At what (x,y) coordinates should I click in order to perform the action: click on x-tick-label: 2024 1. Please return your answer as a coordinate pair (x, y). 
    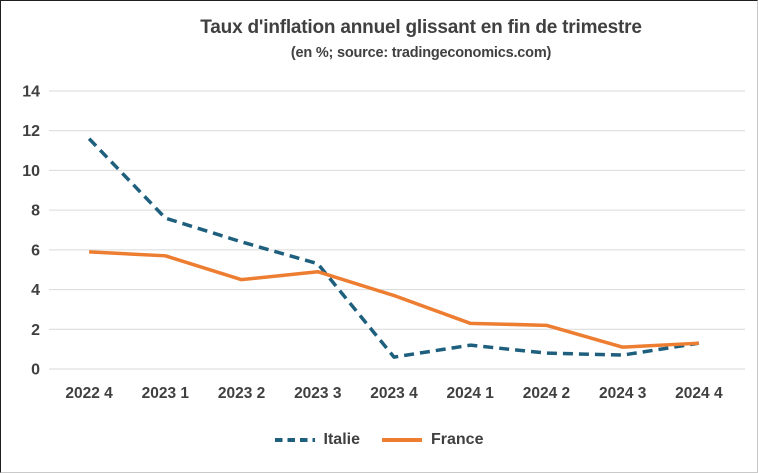
    Looking at the image, I should click on (471, 393).